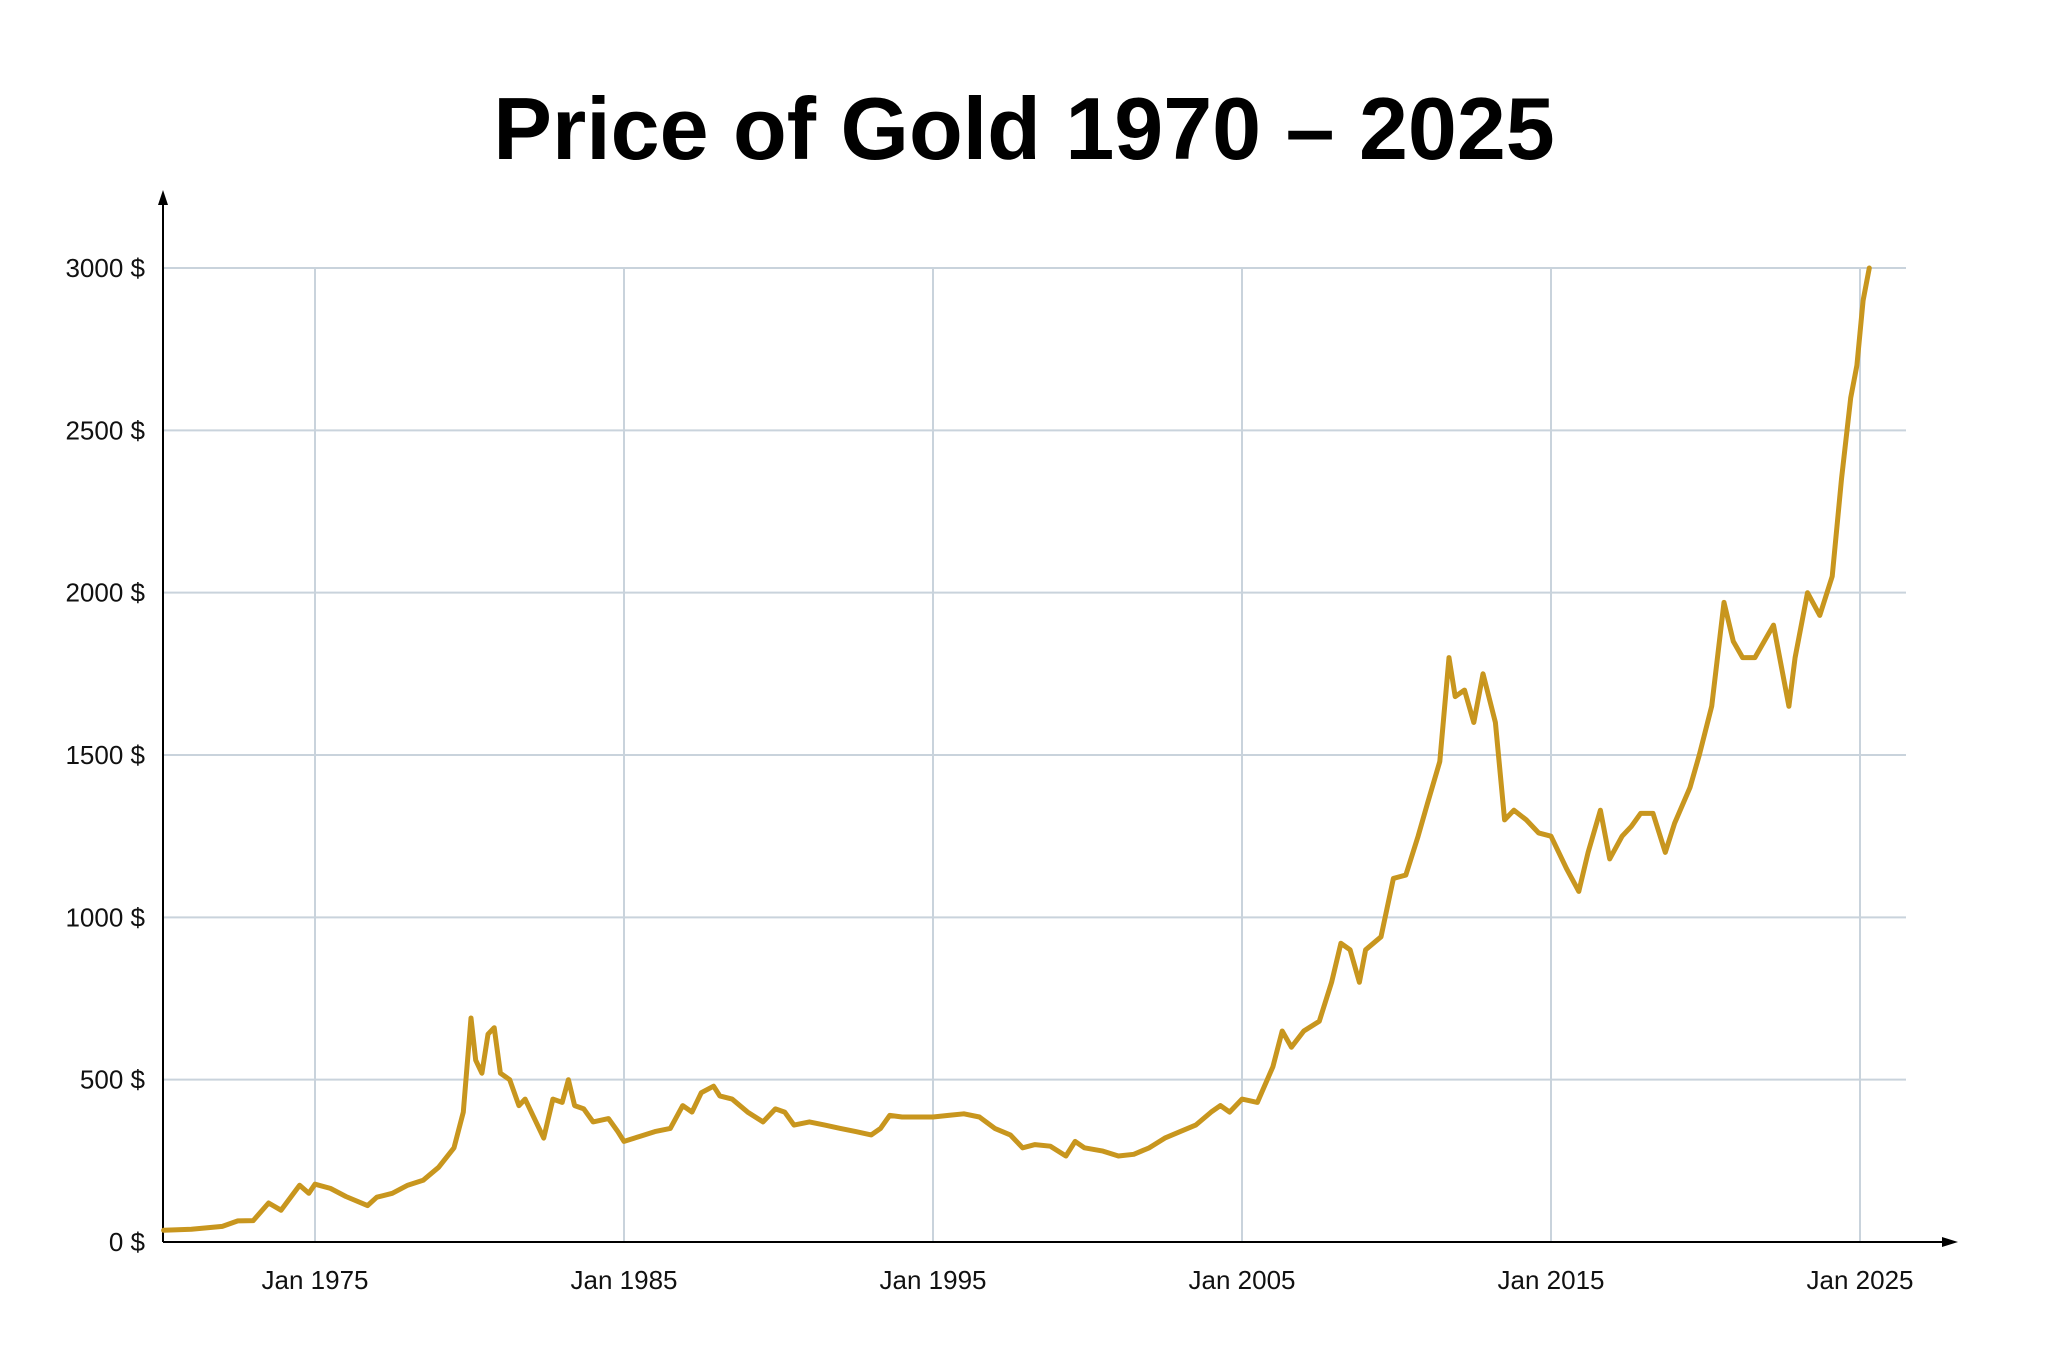 The width and height of the screenshot is (2048, 1366). What do you see at coordinates (113, 1080) in the screenshot?
I see `y-tick-label: 500 $` at bounding box center [113, 1080].